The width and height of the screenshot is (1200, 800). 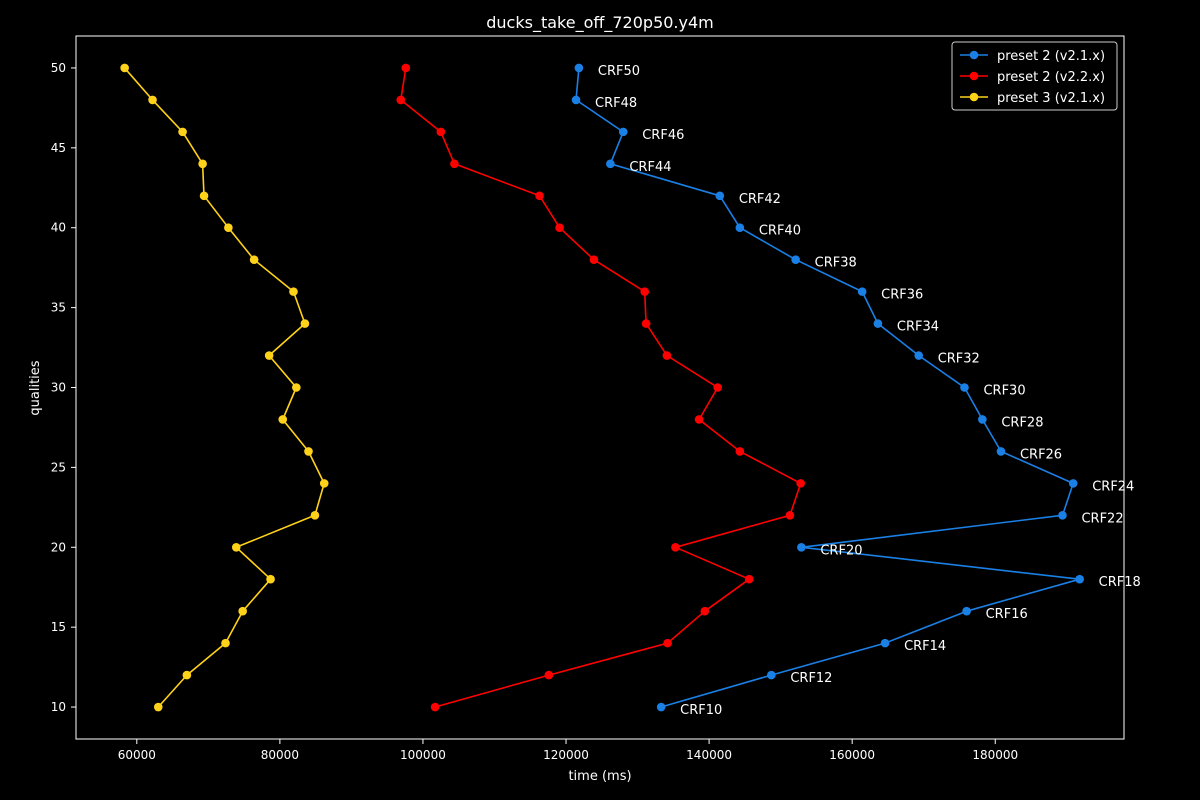 What do you see at coordinates (1022, 422) in the screenshot?
I see `point-label: CRF28` at bounding box center [1022, 422].